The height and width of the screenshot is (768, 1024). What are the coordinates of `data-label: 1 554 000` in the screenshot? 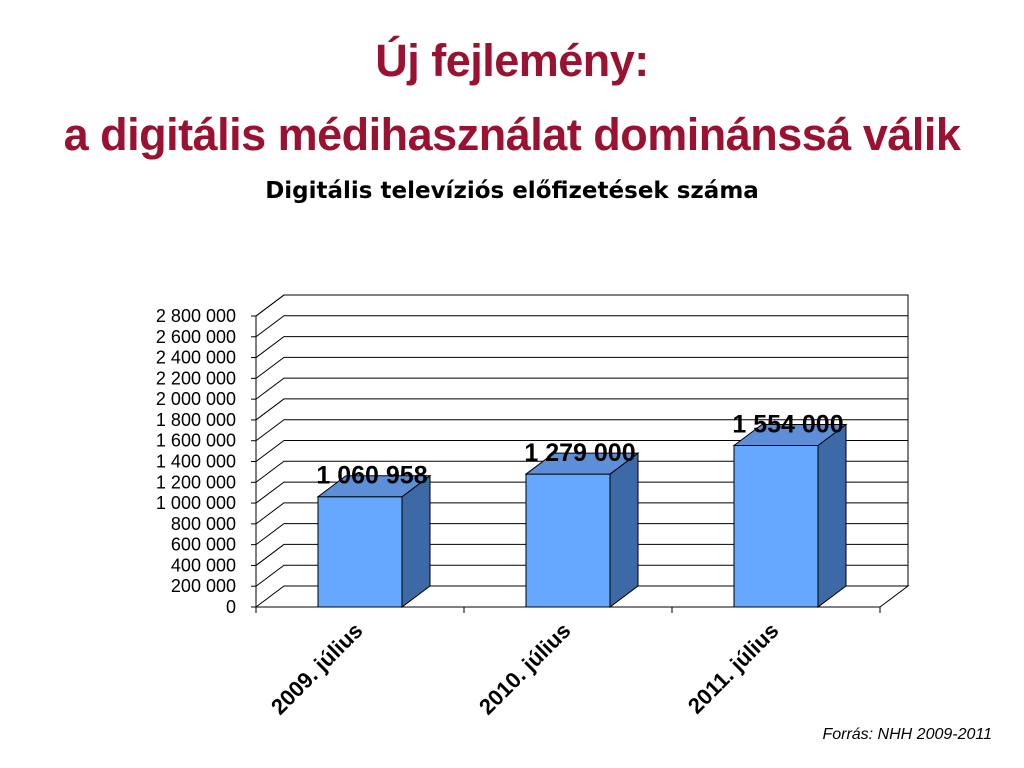 It's located at (787, 424).